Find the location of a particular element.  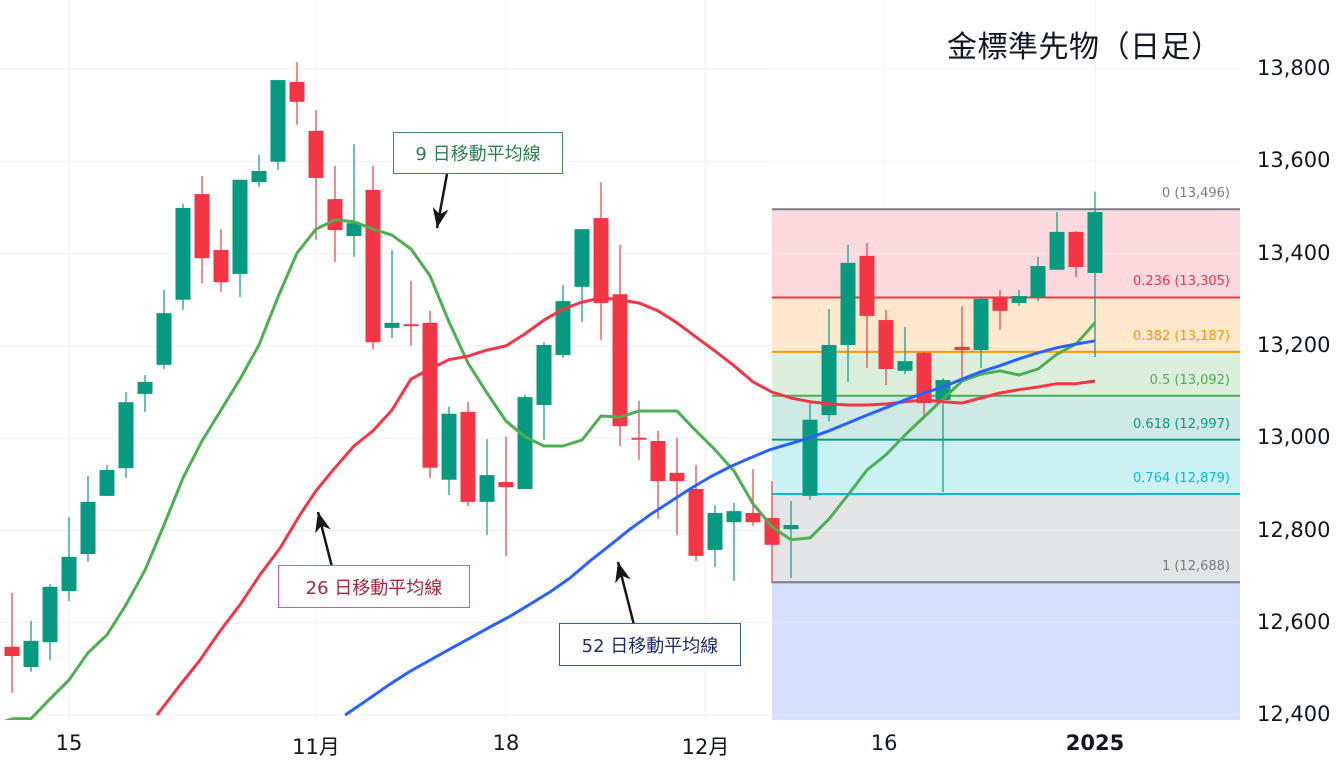

ma9-annotation-box: 9 日移動平均線 is located at coordinates (478, 153).